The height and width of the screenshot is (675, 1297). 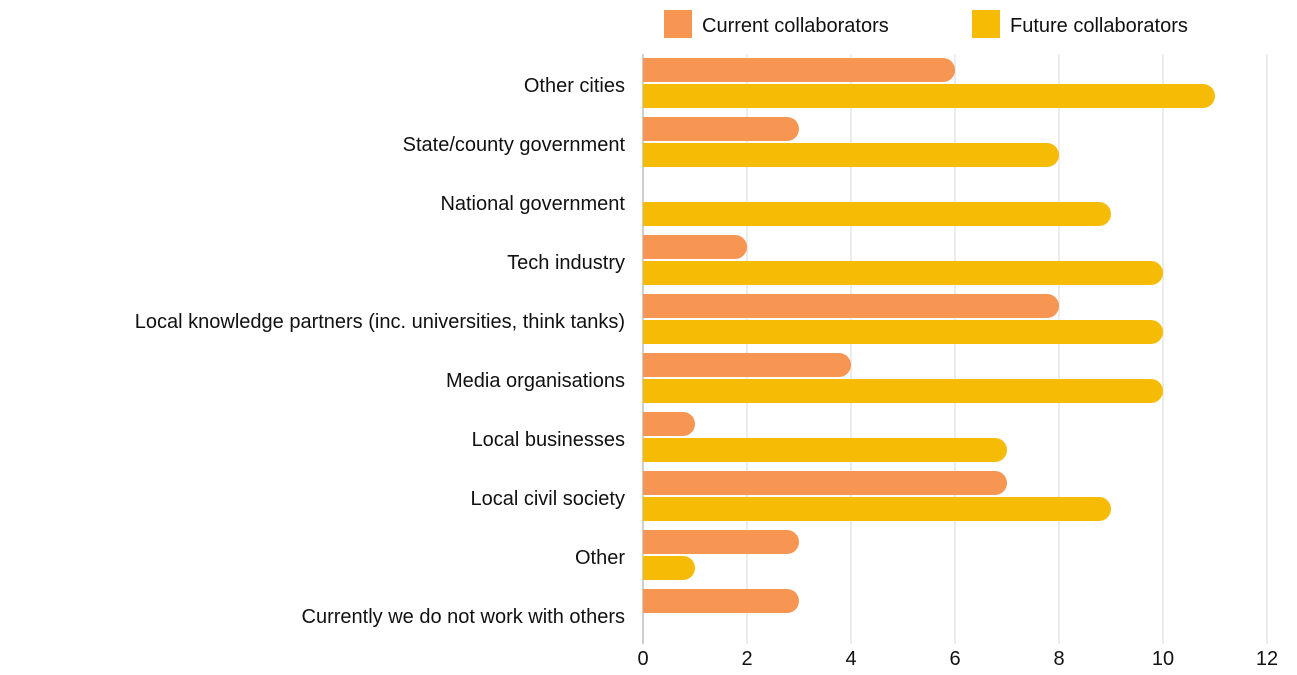 What do you see at coordinates (642, 659) in the screenshot?
I see `x-tick-label: 0` at bounding box center [642, 659].